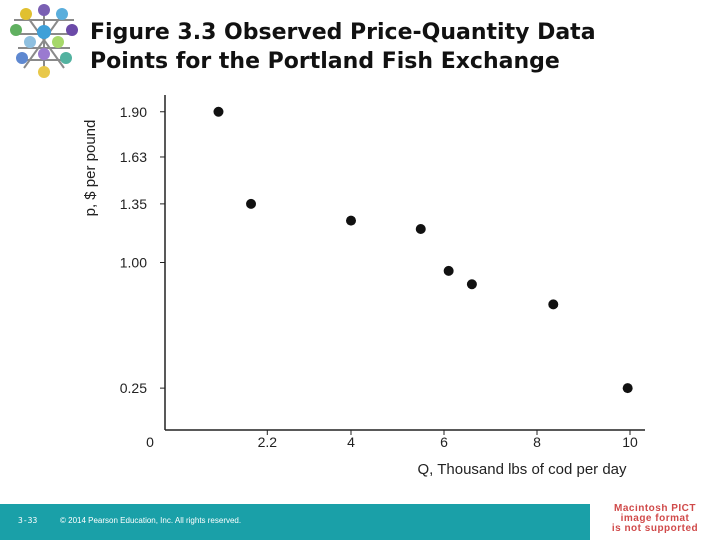 This screenshot has width=720, height=540. Describe the element at coordinates (133, 204) in the screenshot. I see `y-tick-label: 1.35` at that location.